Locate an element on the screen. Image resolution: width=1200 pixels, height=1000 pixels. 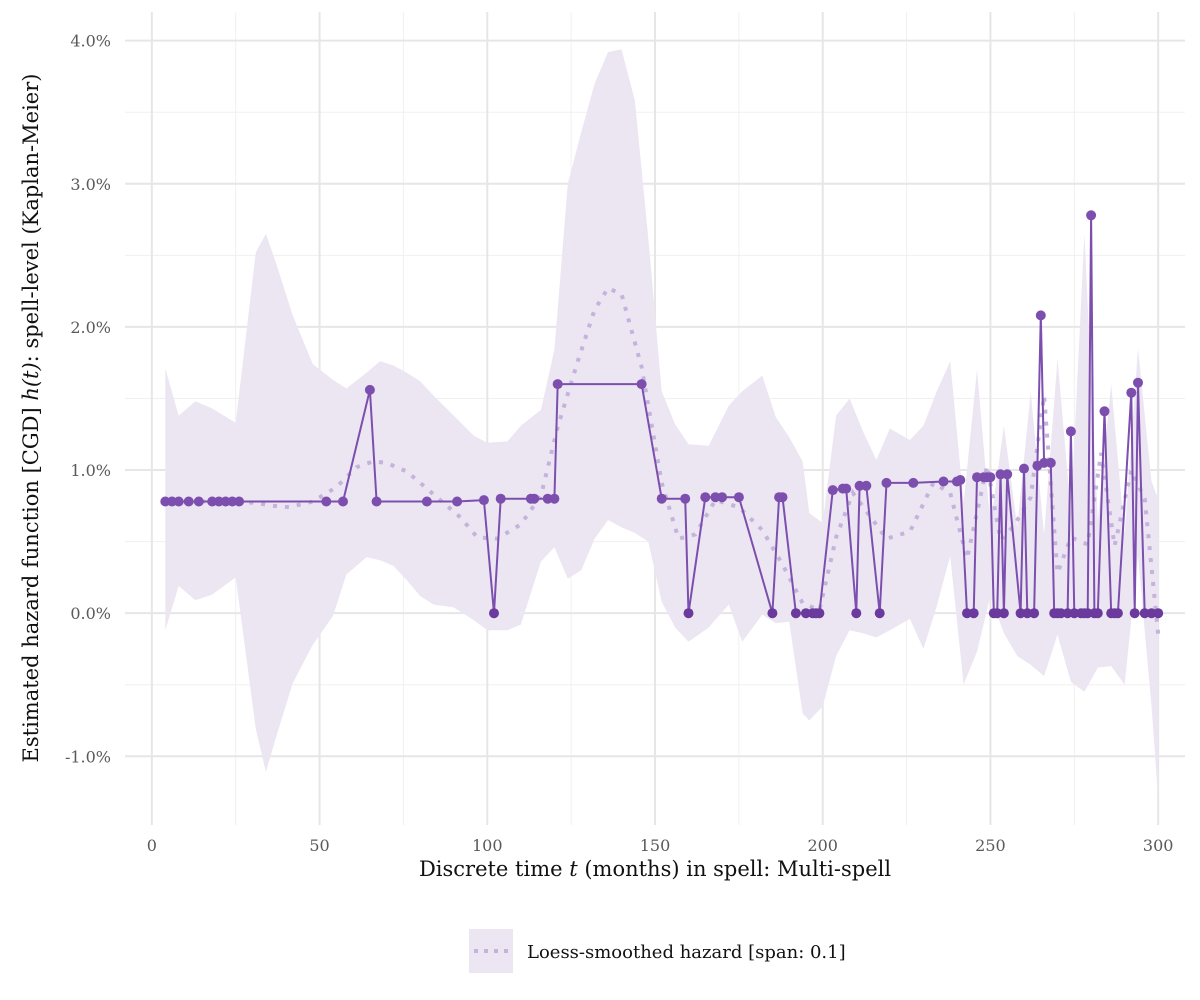
x-tick-label: 100 is located at coordinates (487, 845).